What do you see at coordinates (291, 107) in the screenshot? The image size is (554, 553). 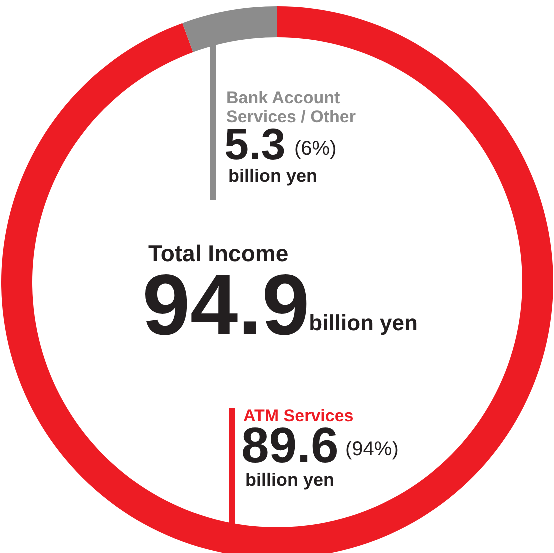 I see `slice-label: Bank Account Services / Other` at bounding box center [291, 107].